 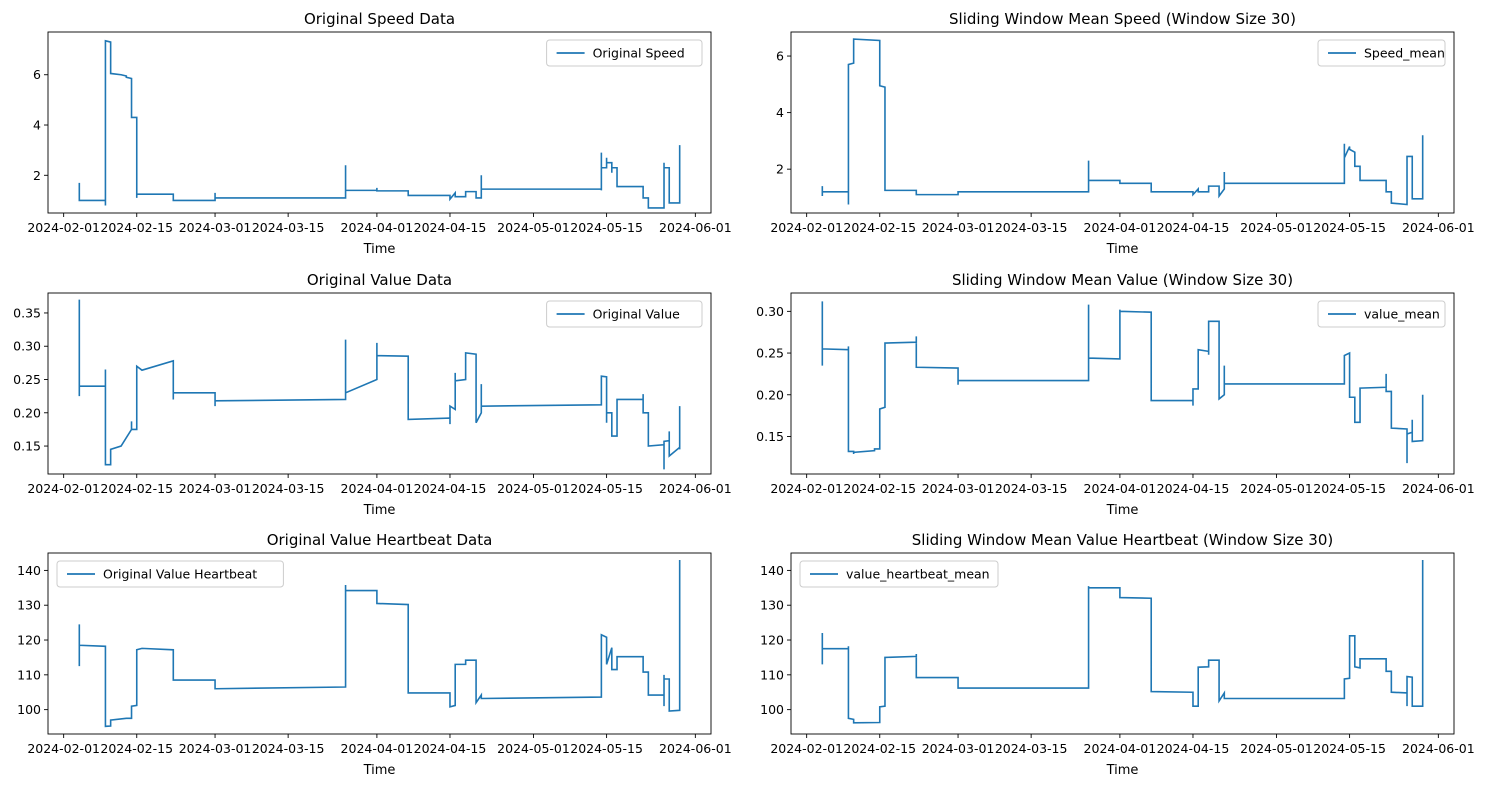 I want to click on legend: value_heartbeat_mean, so click(x=899, y=574).